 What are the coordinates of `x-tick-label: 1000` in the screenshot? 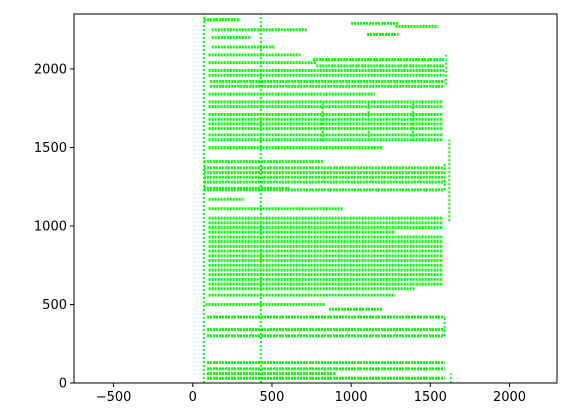 It's located at (351, 397).